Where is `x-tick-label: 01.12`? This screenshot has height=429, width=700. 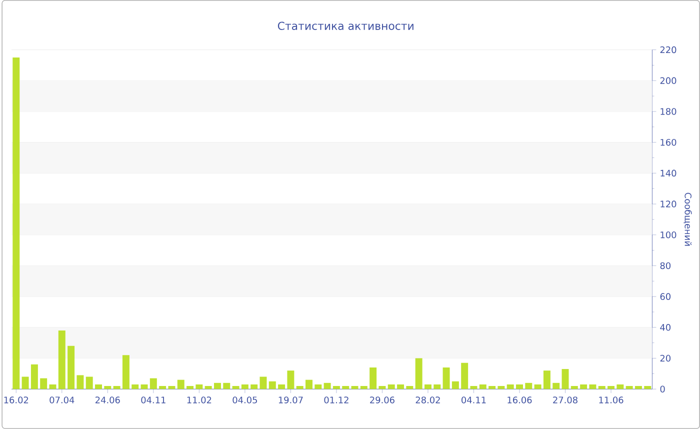
x-tick-label: 01.12 is located at coordinates (336, 400).